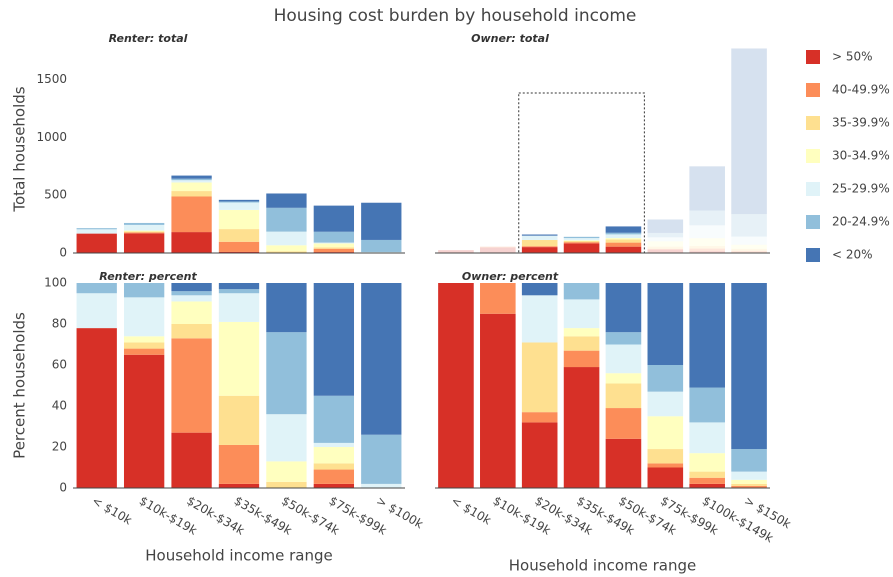 The width and height of the screenshot is (893, 577). Describe the element at coordinates (861, 222) in the screenshot. I see `legend-label: 20-24.9%` at that location.